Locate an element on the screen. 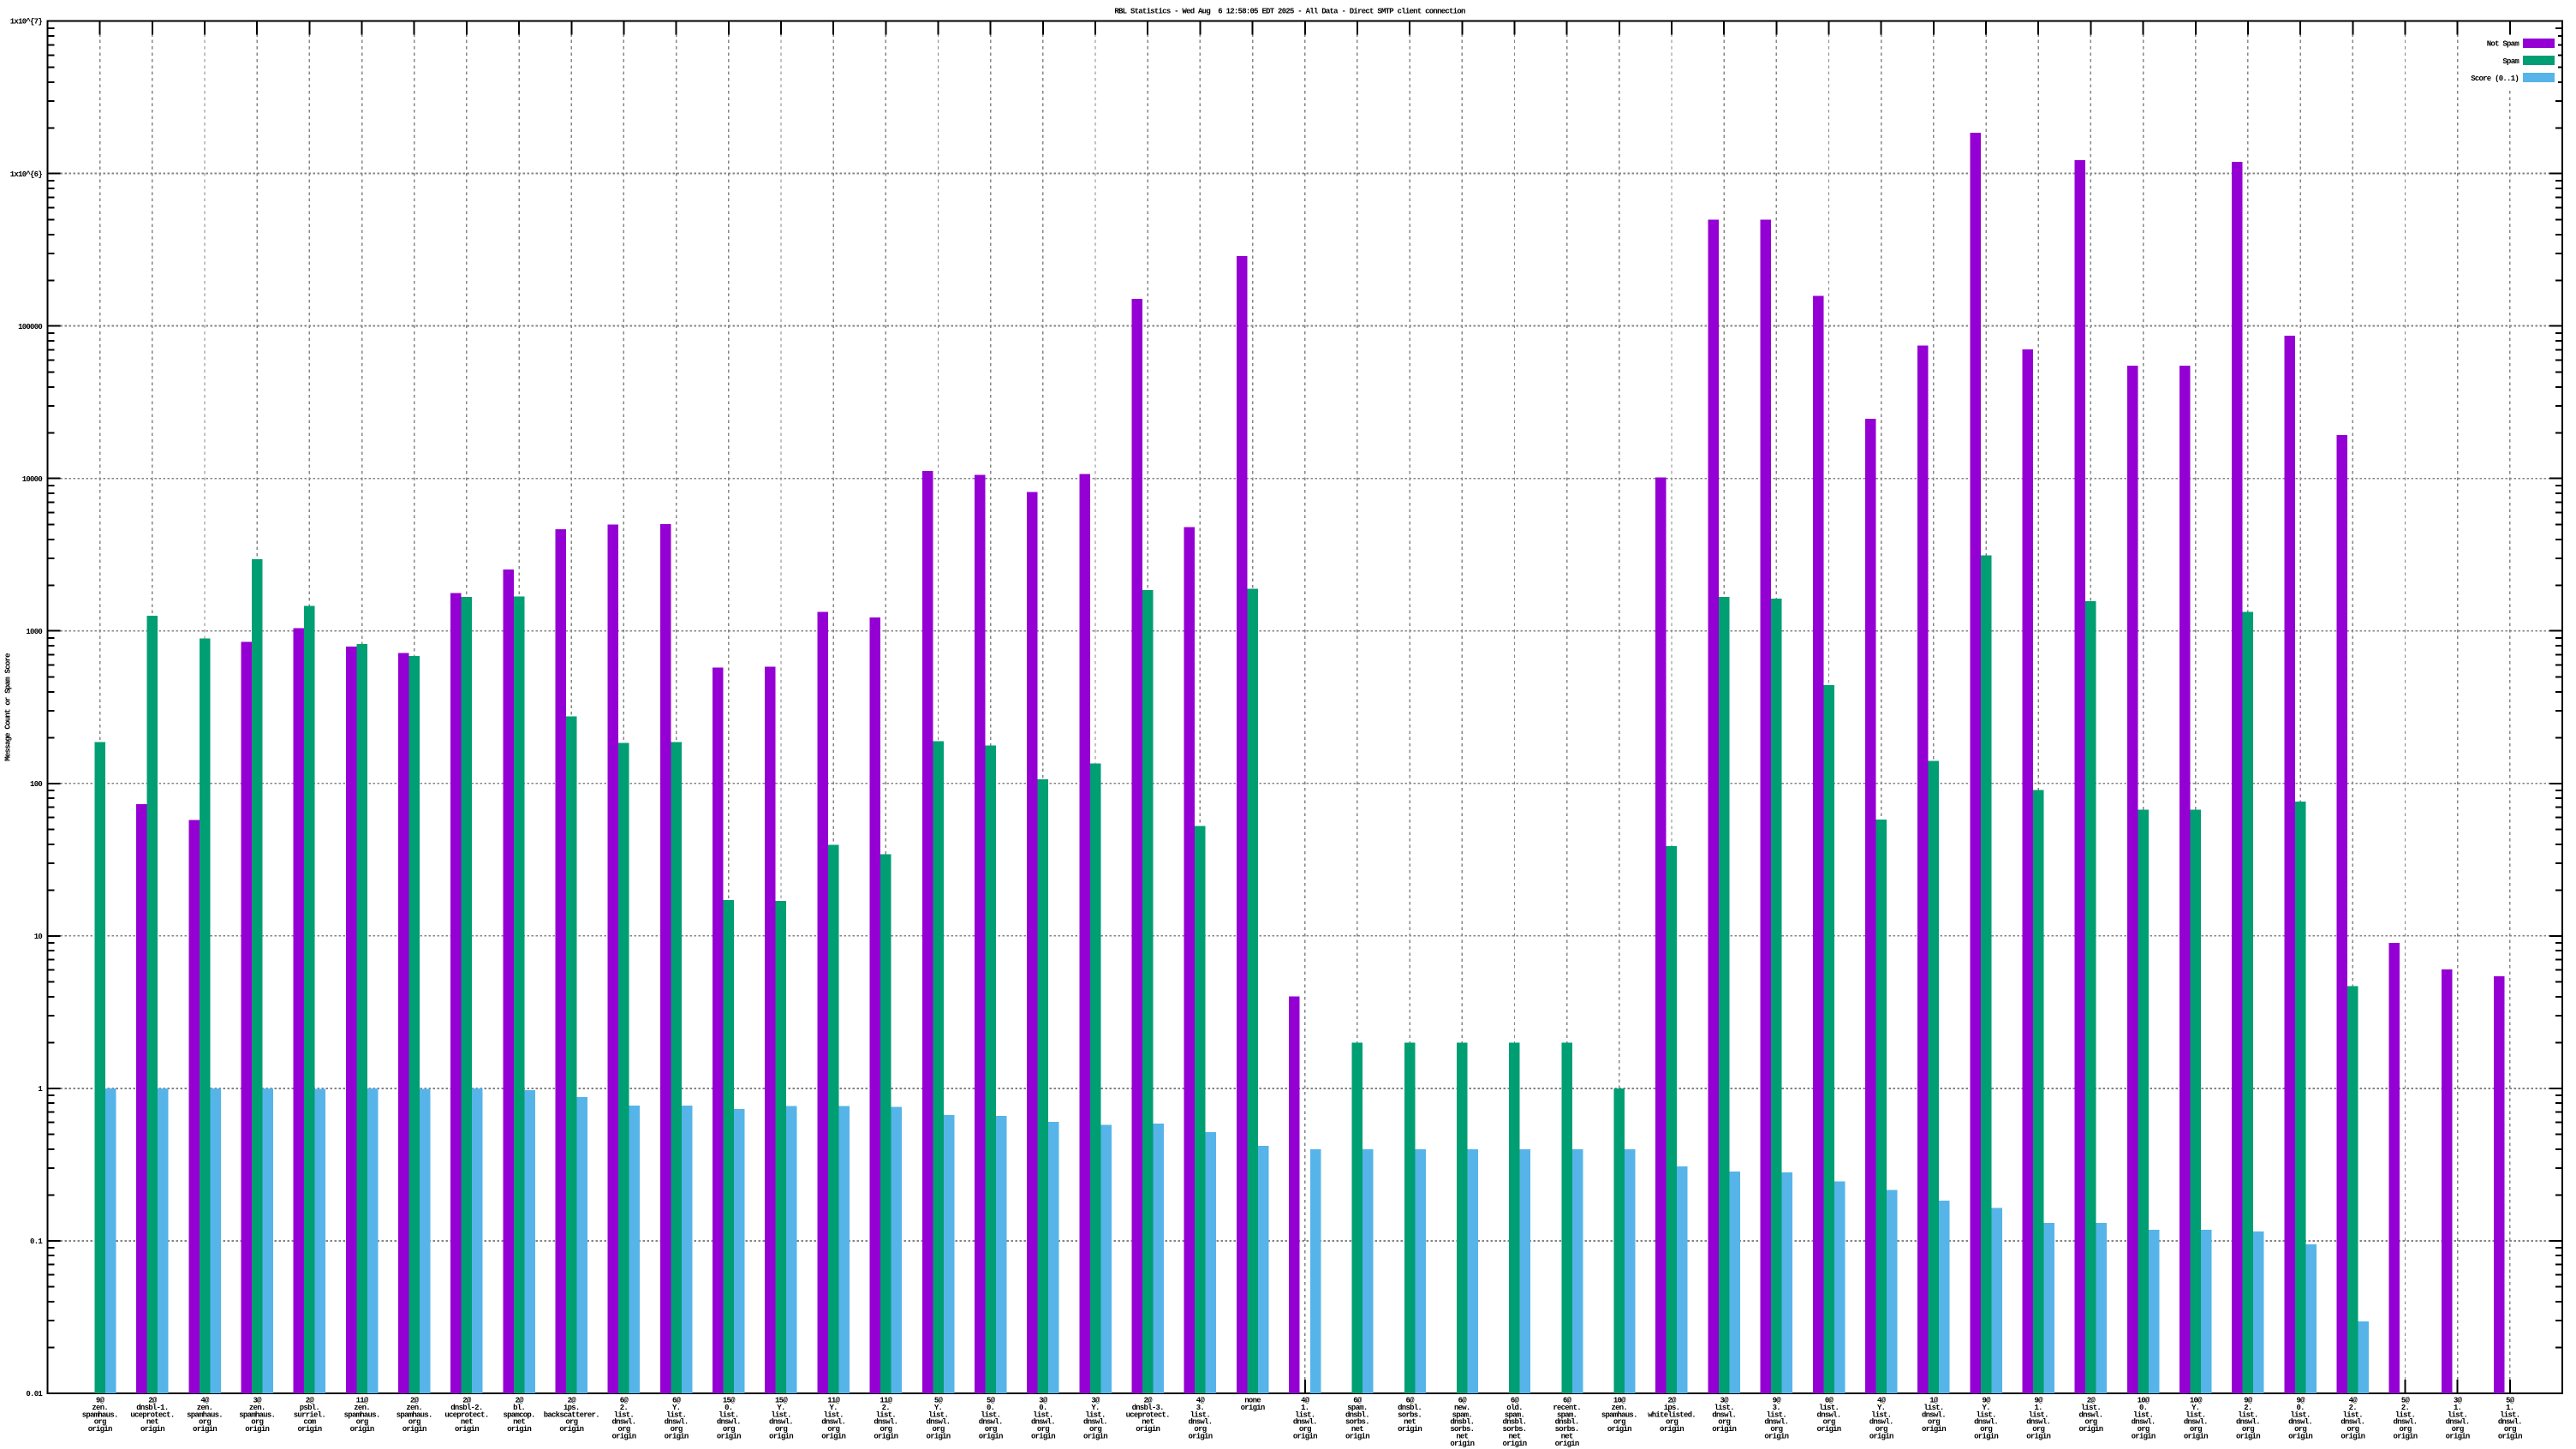  svg-text: 0.1 is located at coordinates (36, 1241).